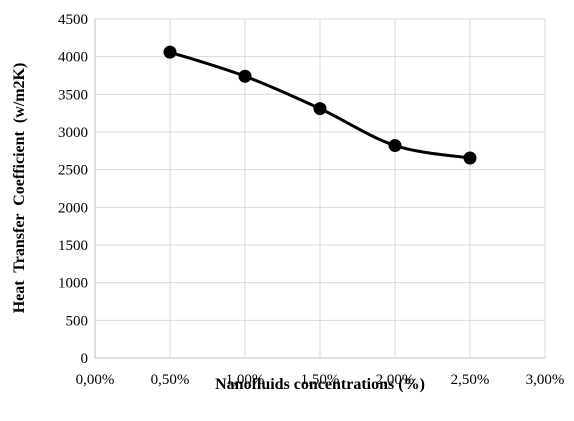  What do you see at coordinates (73, 246) in the screenshot?
I see `y-tick-label: 1500` at bounding box center [73, 246].